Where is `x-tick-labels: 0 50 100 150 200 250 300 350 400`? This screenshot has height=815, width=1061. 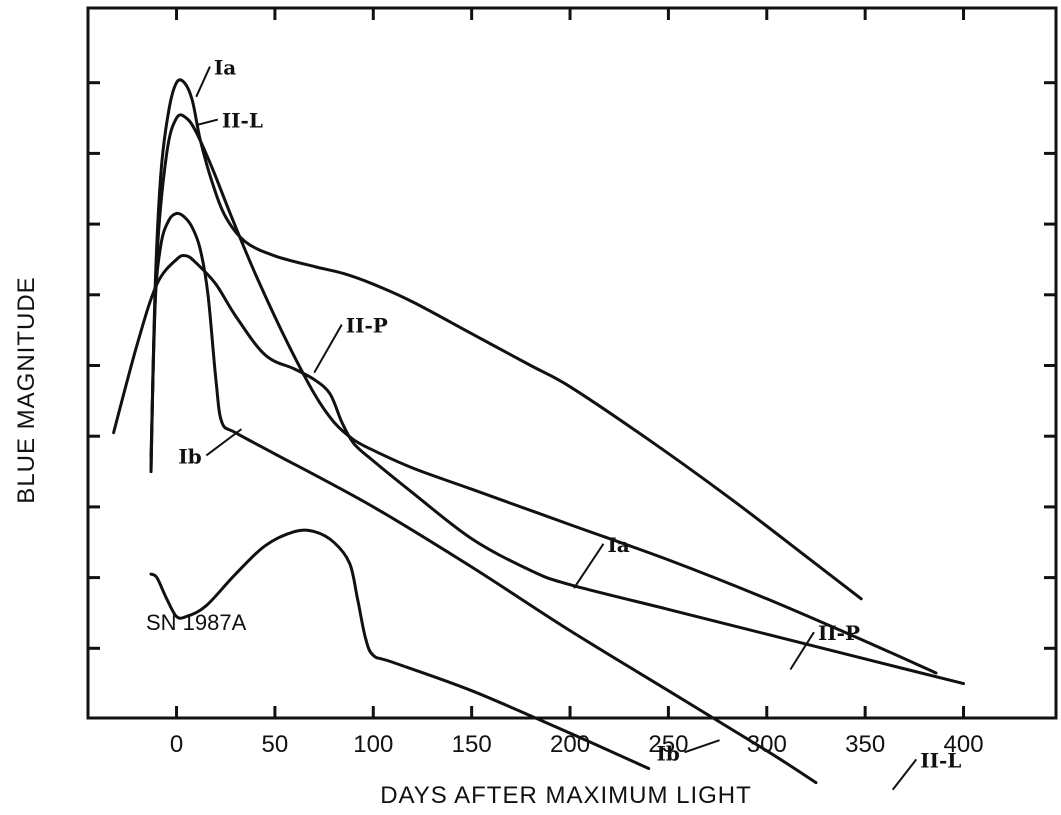 x-tick-labels: 0 50 100 150 200 250 300 350 400 is located at coordinates (577, 744).